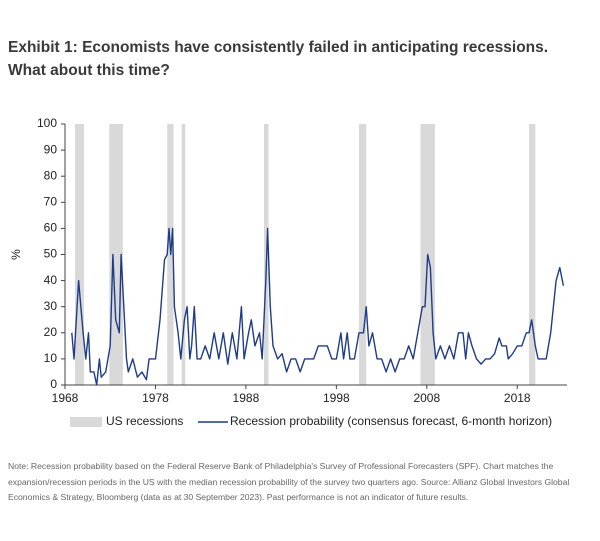 The width and height of the screenshot is (600, 541). Describe the element at coordinates (51, 228) in the screenshot. I see `y-tick-label: 60` at that location.